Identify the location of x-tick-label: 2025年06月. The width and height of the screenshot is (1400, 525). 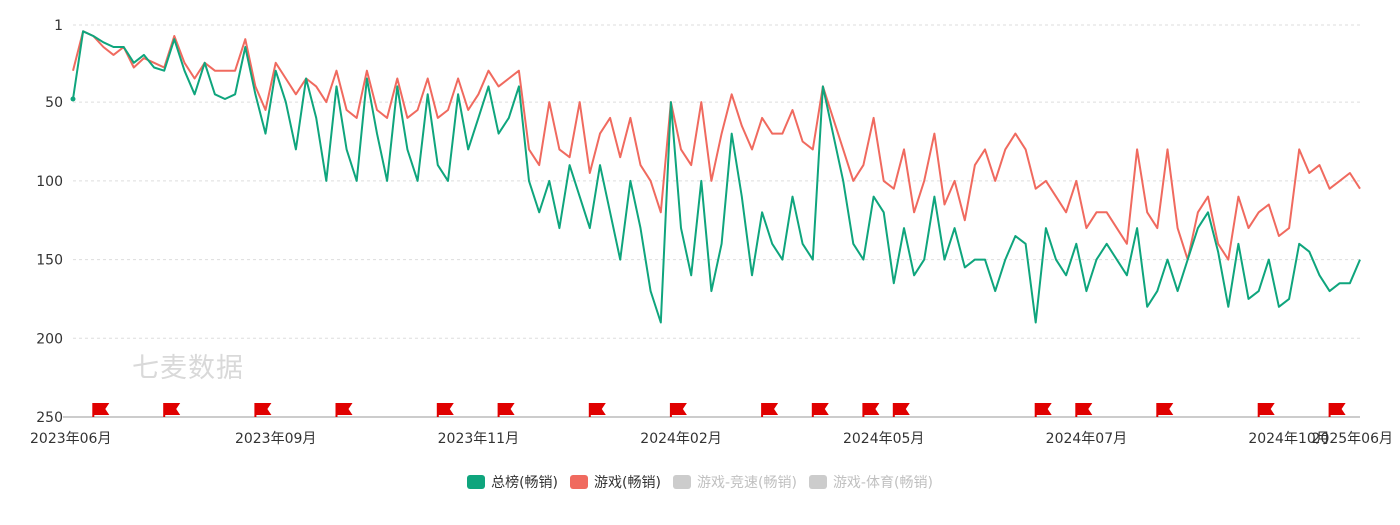
(1352, 439).